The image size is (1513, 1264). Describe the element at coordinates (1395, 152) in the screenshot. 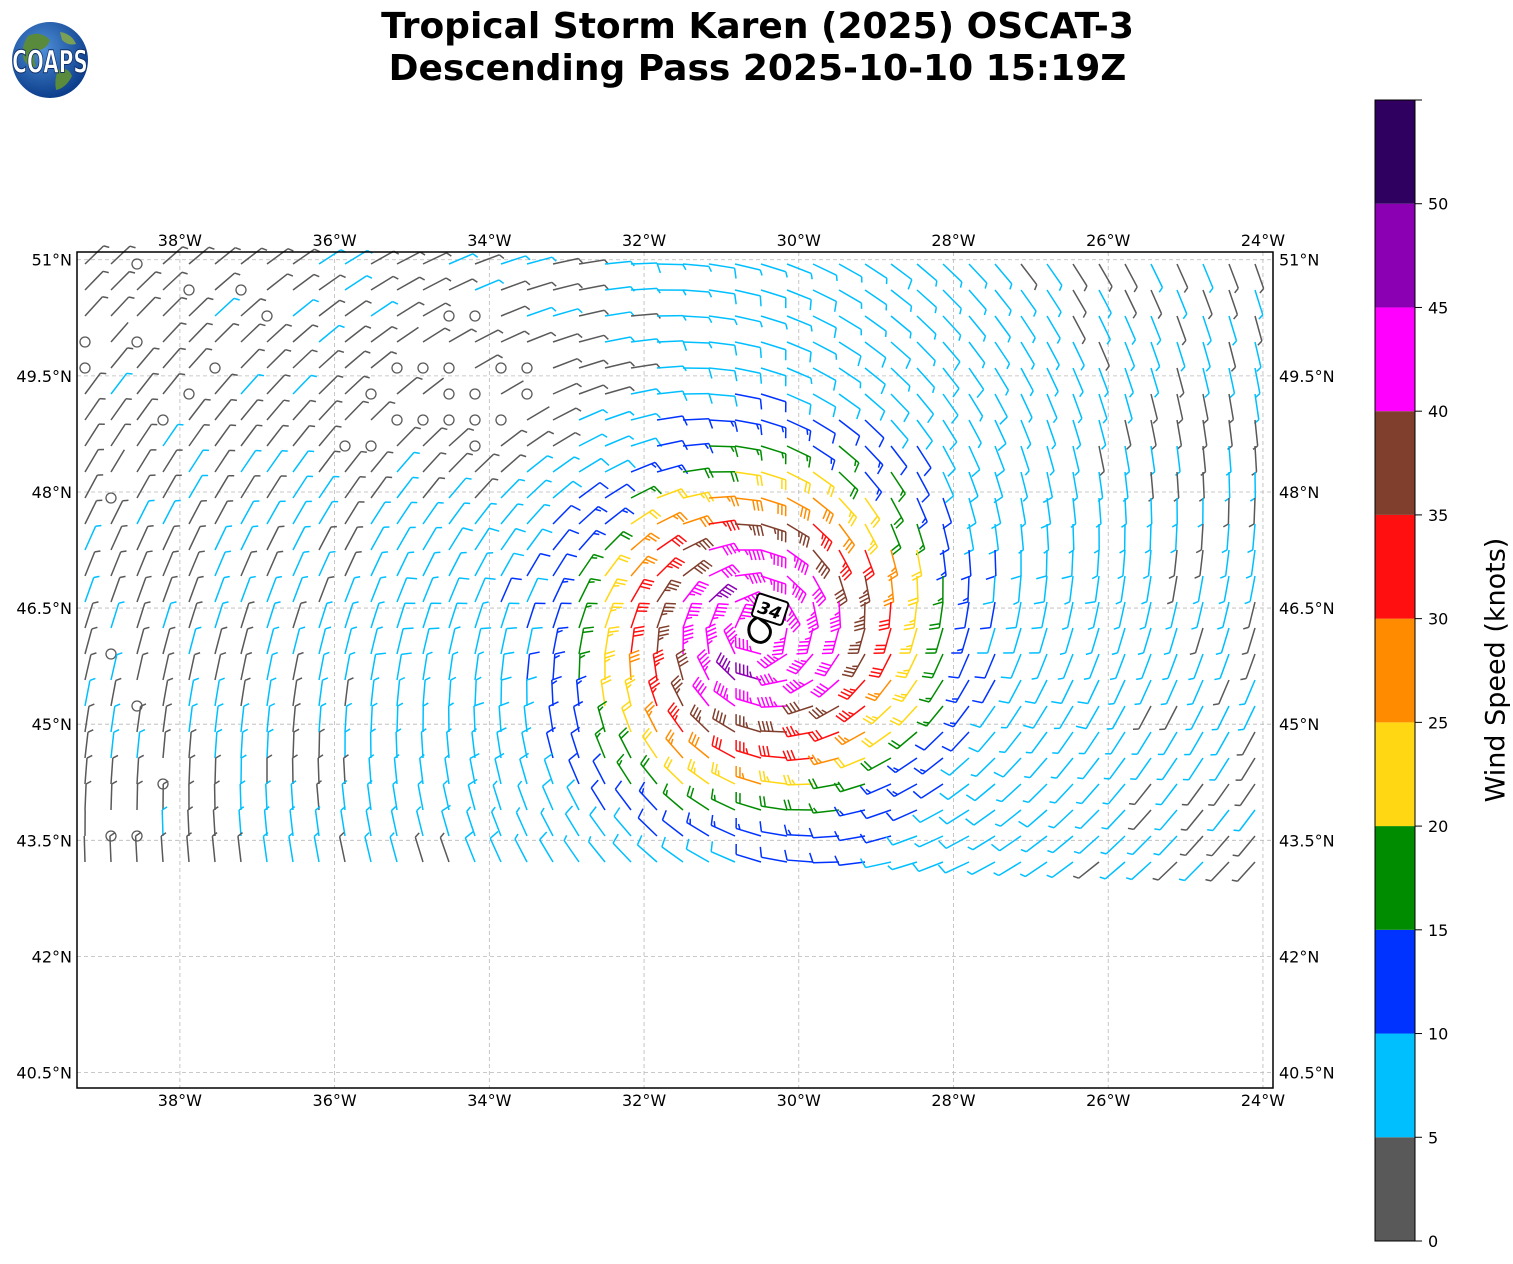

I see `colorbar-bin` at that location.